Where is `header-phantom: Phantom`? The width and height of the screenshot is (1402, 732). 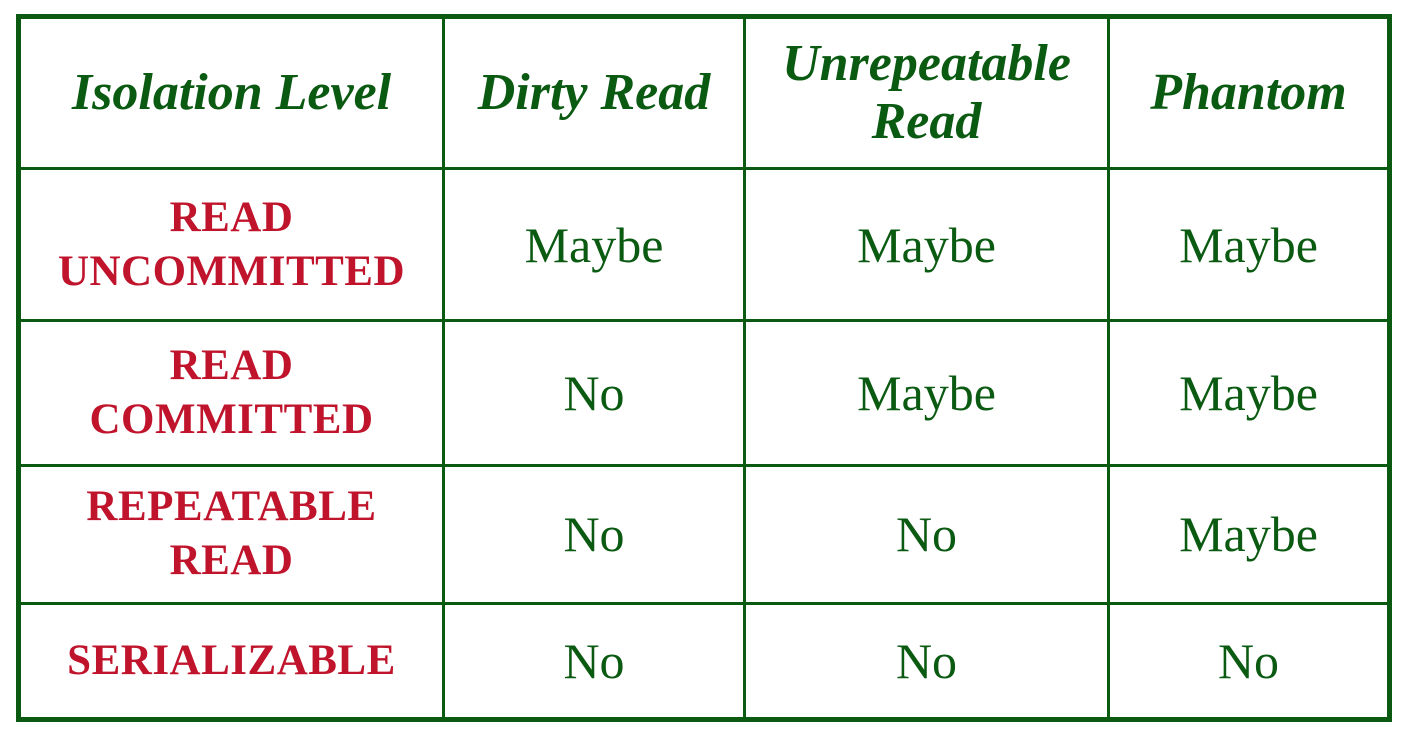
header-phantom: Phantom is located at coordinates (1249, 92).